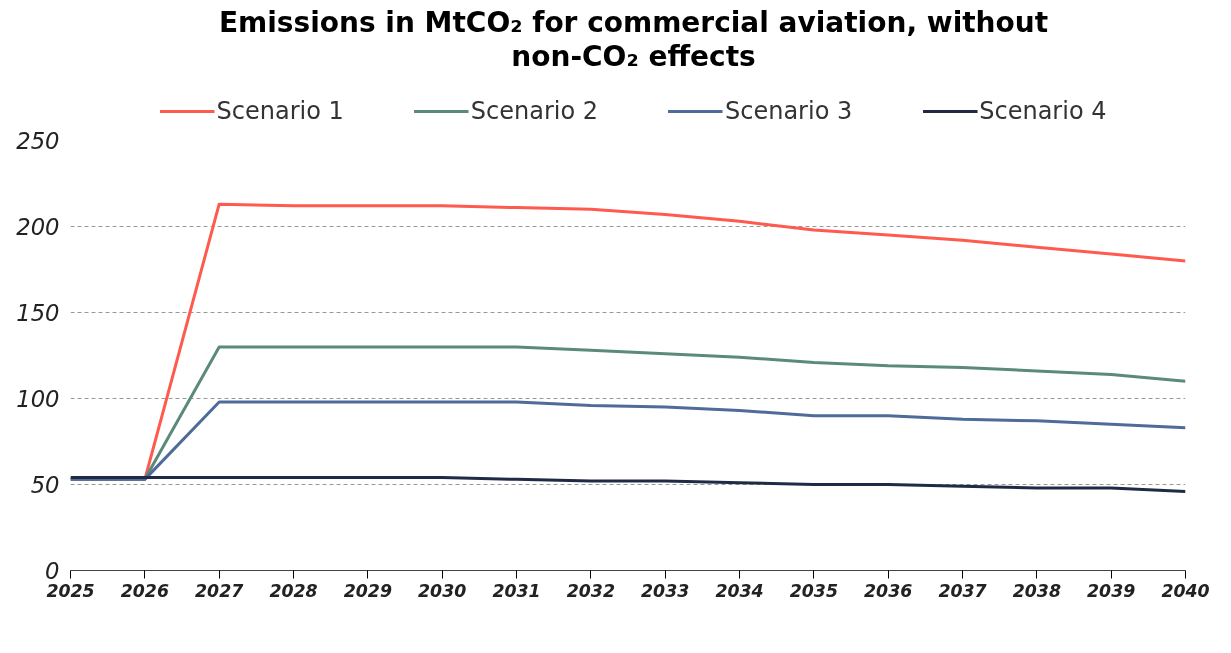 The width and height of the screenshot is (1231, 653). I want to click on legend-label: Scenario 3, so click(789, 111).